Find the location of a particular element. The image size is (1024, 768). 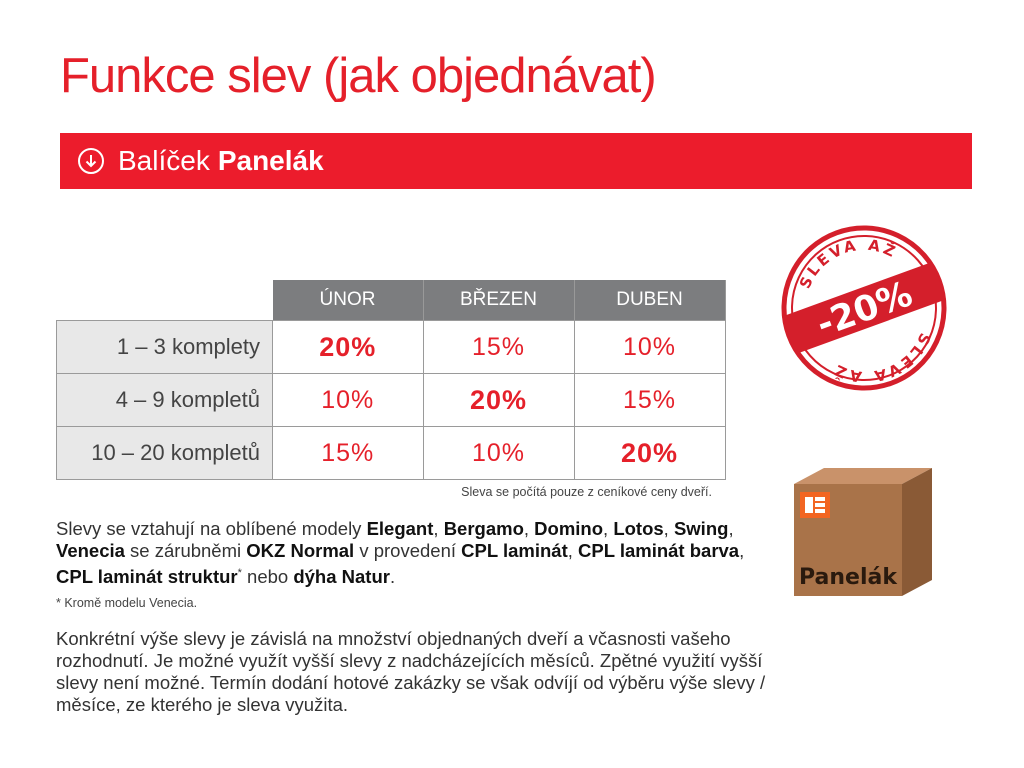

stamp-value: -20% is located at coordinates (865, 309).